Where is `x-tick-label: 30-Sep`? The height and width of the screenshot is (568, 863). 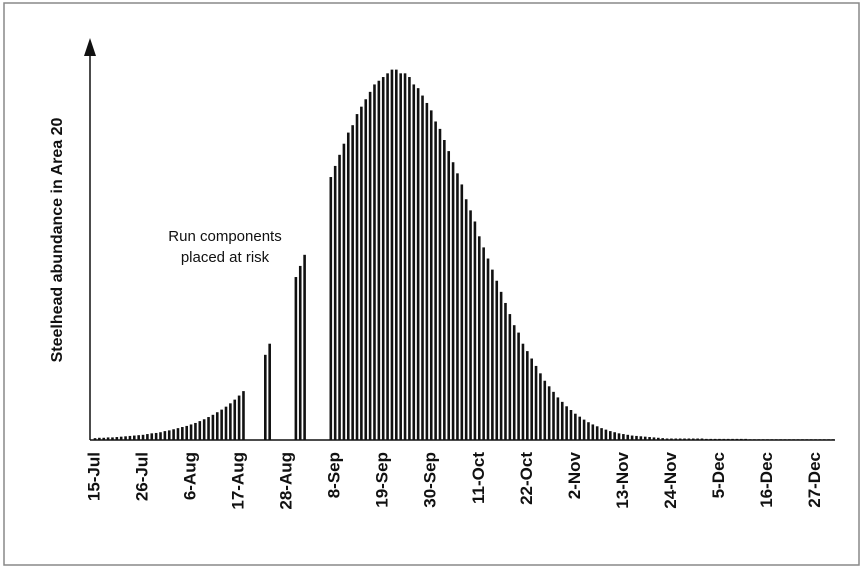 x-tick-label: 30-Sep is located at coordinates (430, 480).